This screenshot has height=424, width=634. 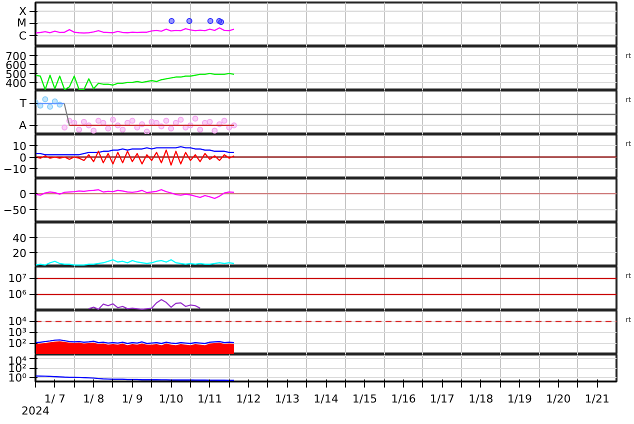 What do you see at coordinates (519, 399) in the screenshot?
I see `x-tick-label: 1/19` at bounding box center [519, 399].